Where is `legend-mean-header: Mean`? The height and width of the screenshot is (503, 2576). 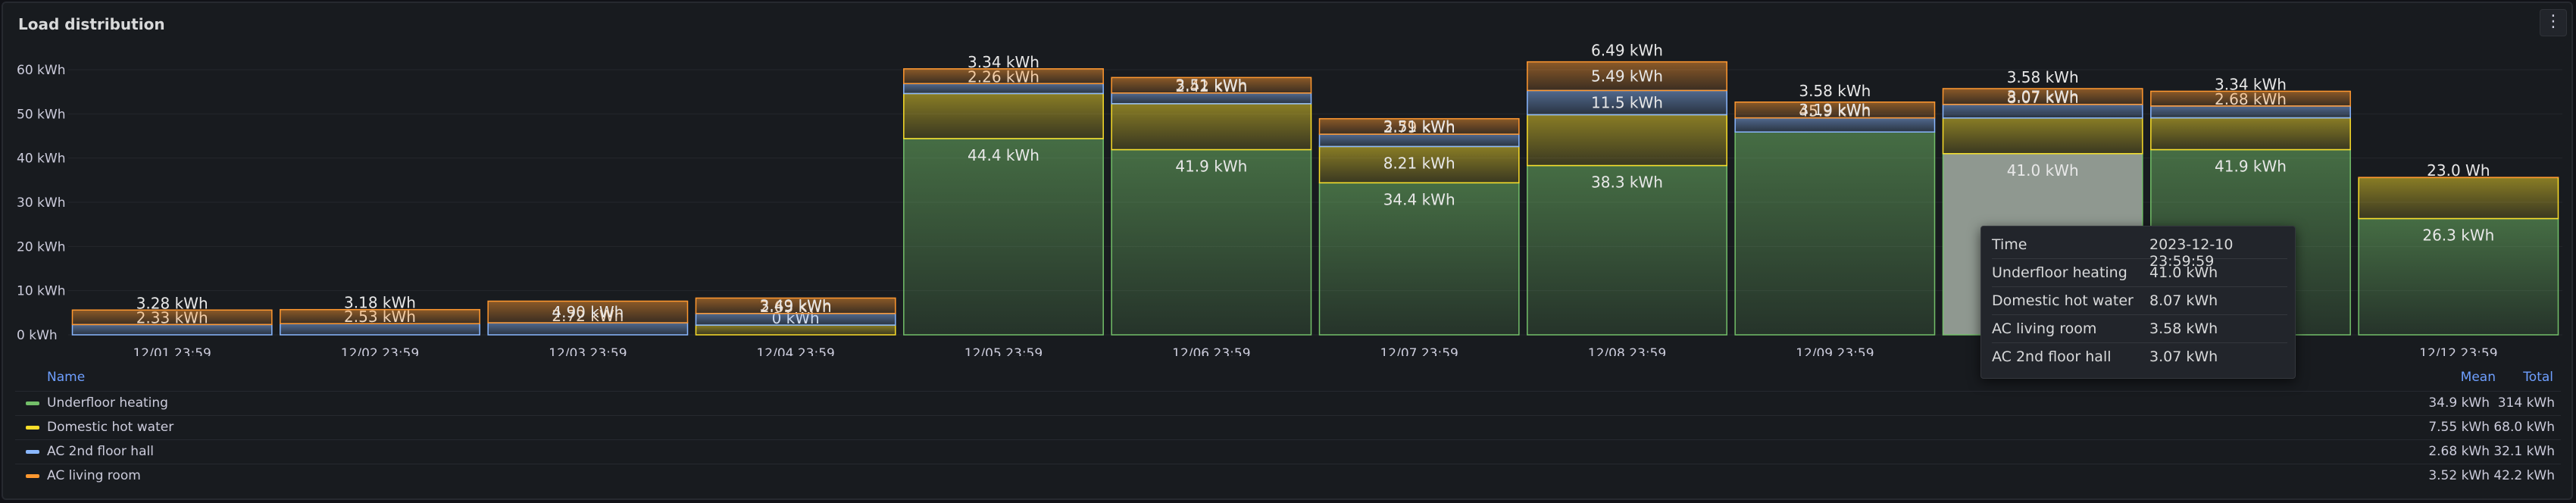
legend-mean-header: Mean is located at coordinates (2478, 377).